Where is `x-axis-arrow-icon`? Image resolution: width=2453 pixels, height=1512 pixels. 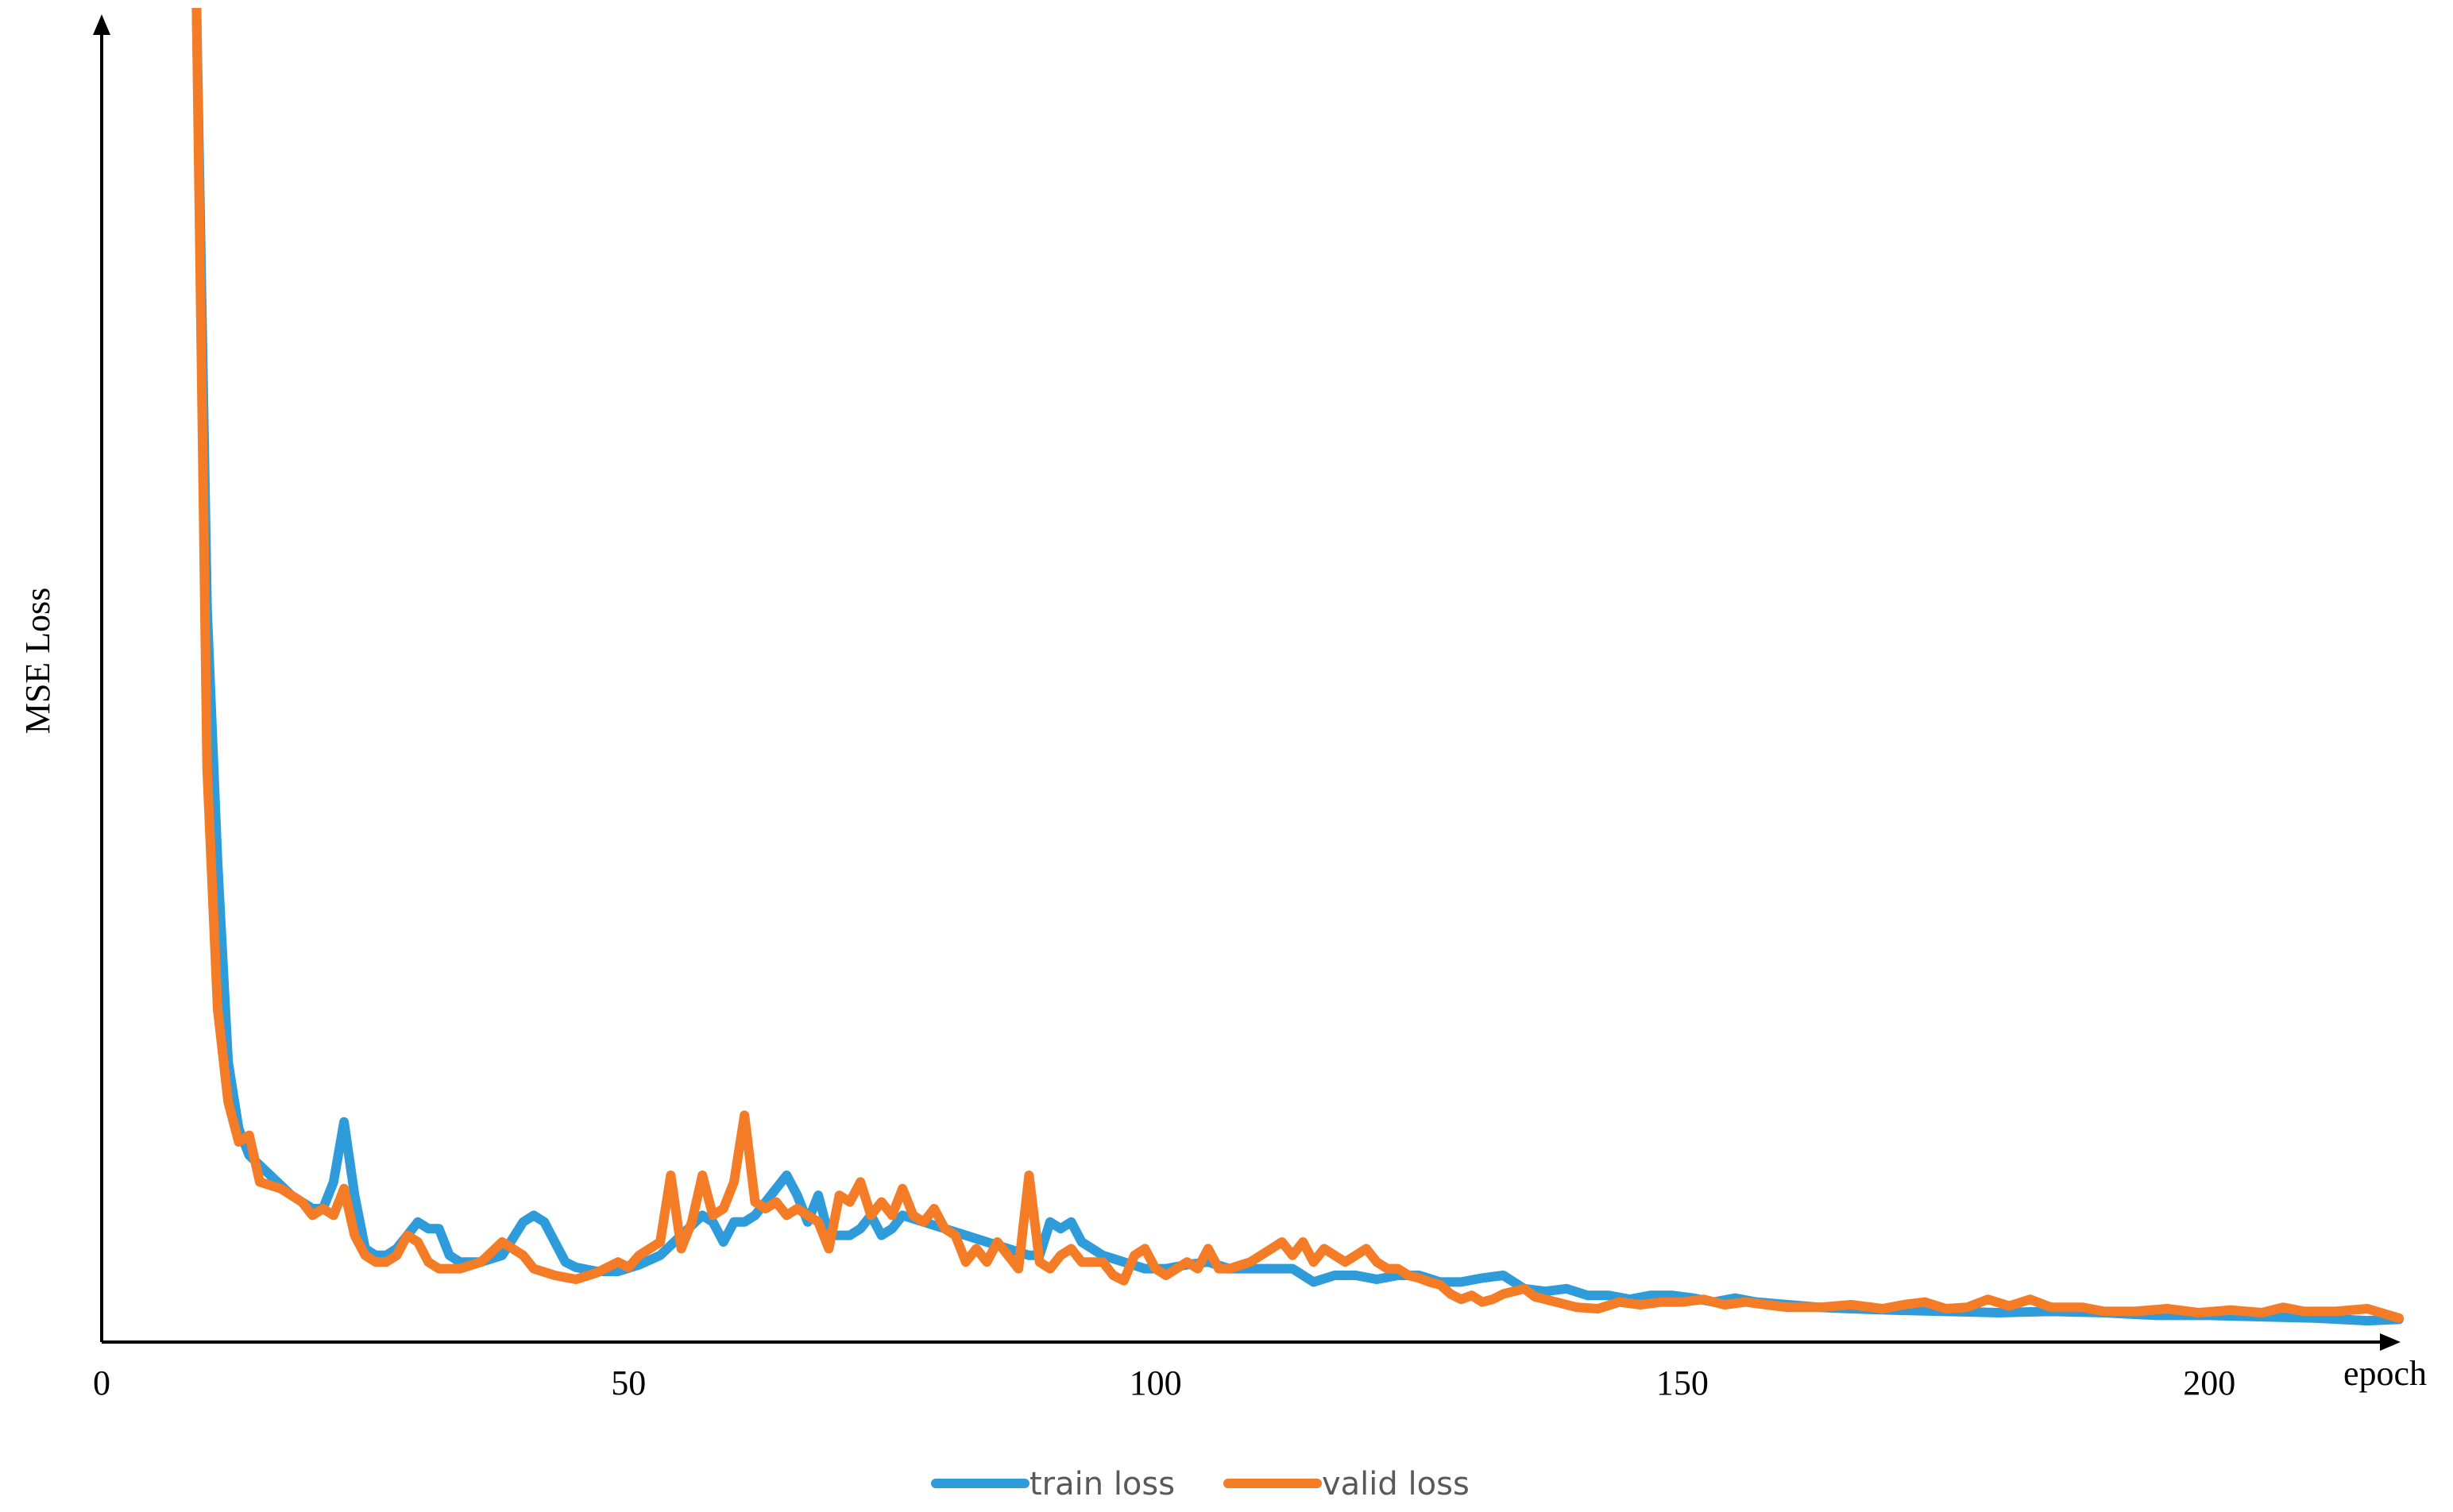 x-axis-arrow-icon is located at coordinates (2390, 1342).